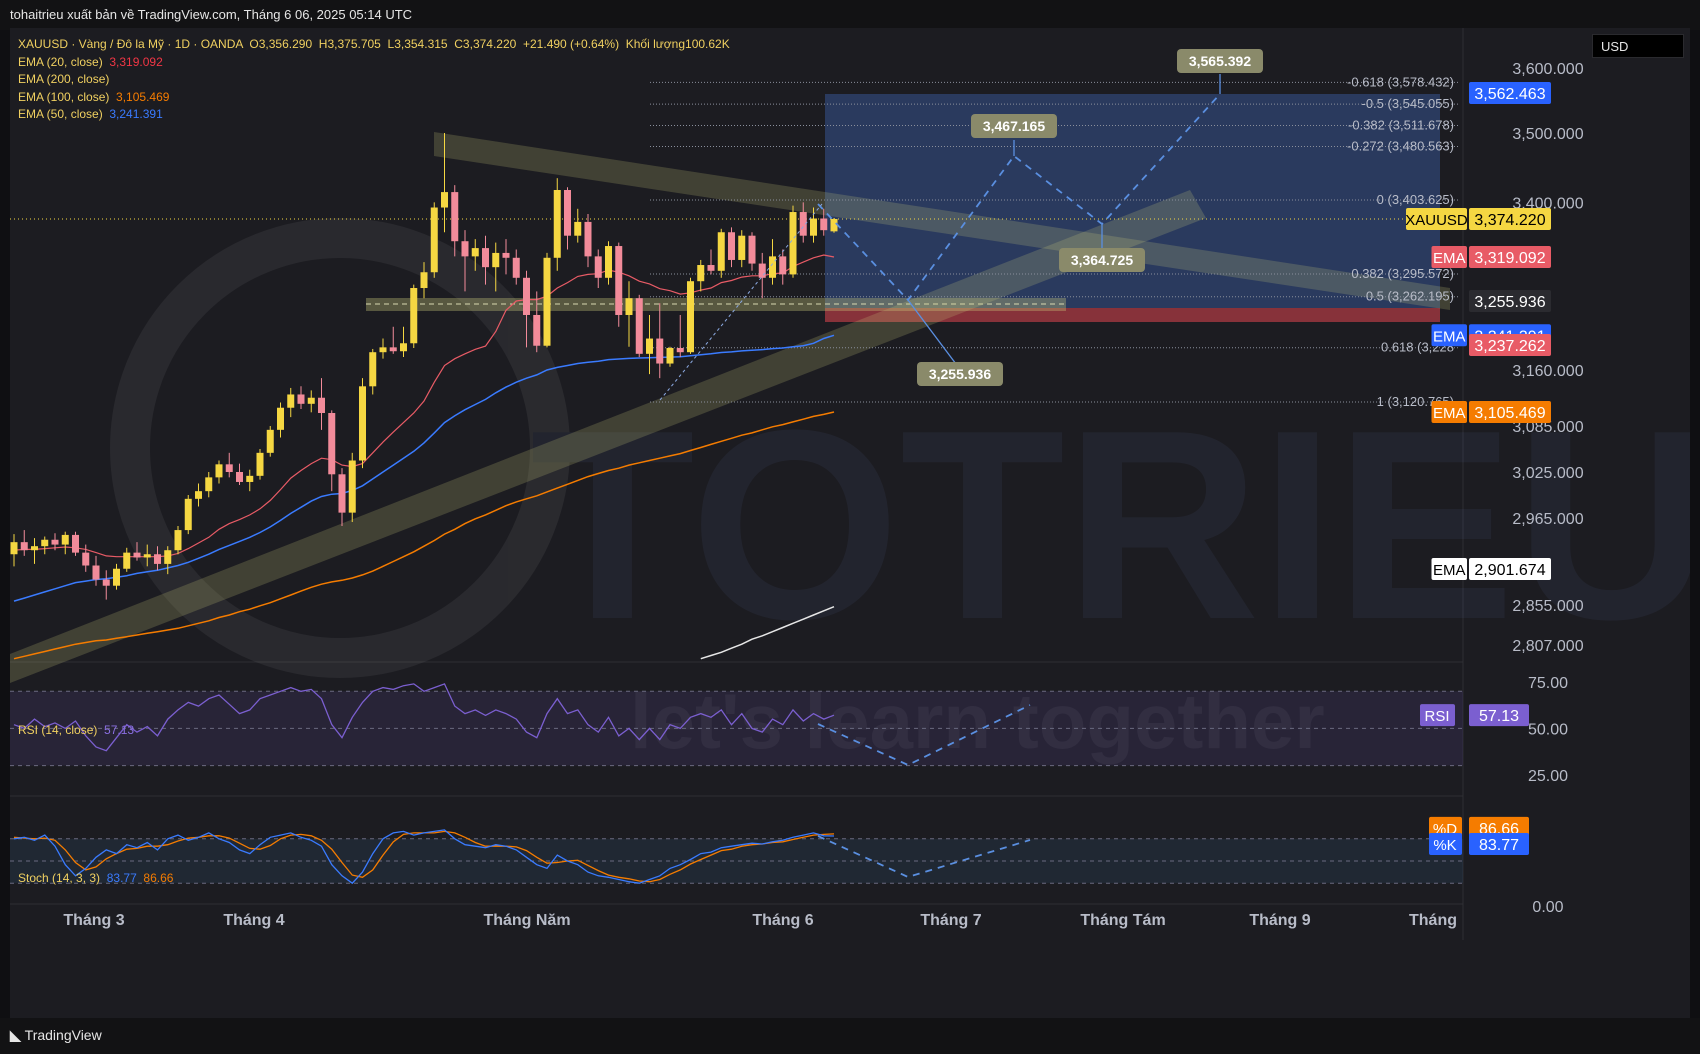  I want to click on stoch-k-tag: %K, so click(1444, 845).